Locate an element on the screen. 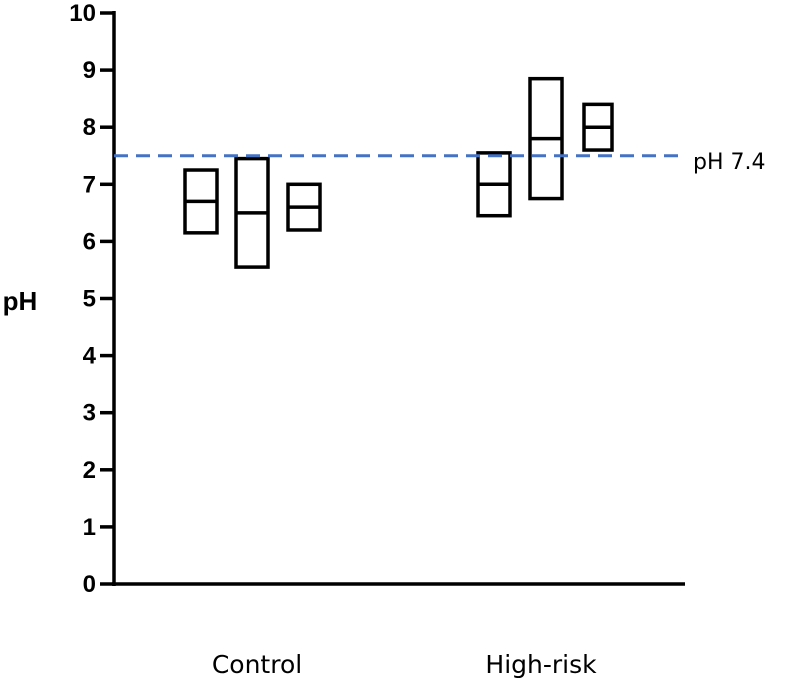 This screenshot has height=681, width=787. y-tick-label: 10 is located at coordinates (82, 13).